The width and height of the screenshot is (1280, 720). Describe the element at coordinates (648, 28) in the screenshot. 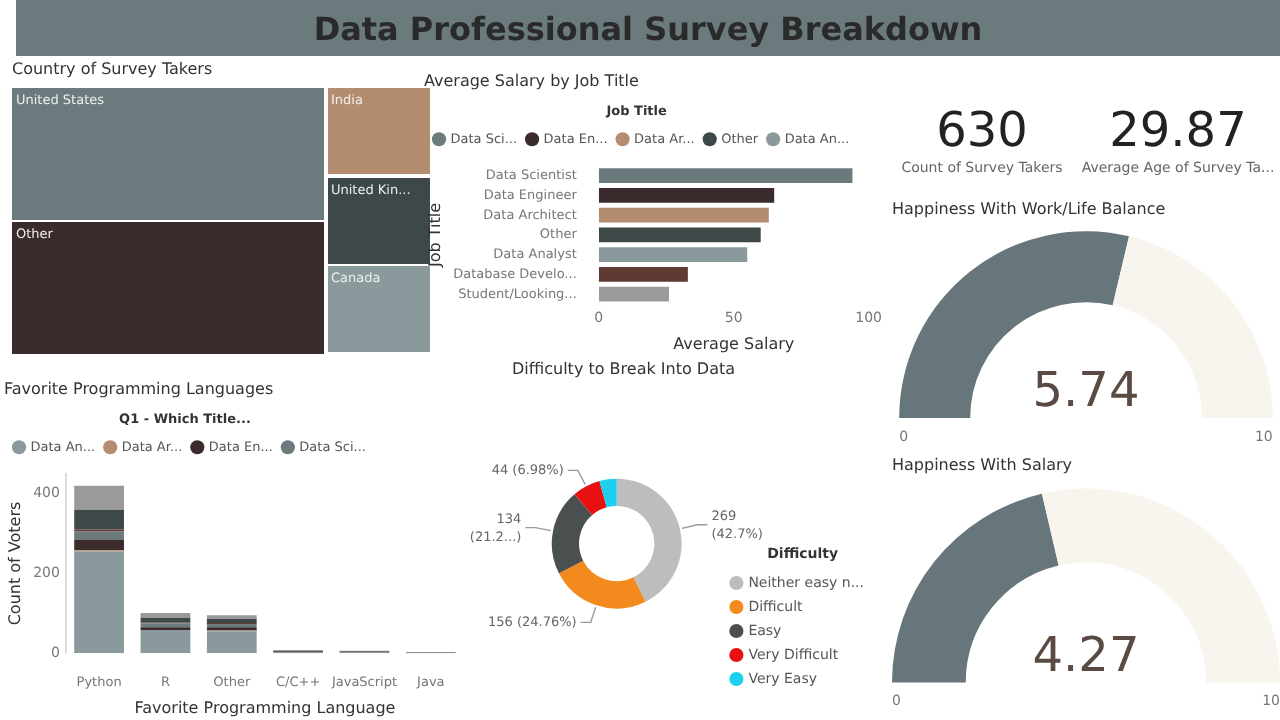

I see `text: Data Professional Survey Breakdown` at that location.